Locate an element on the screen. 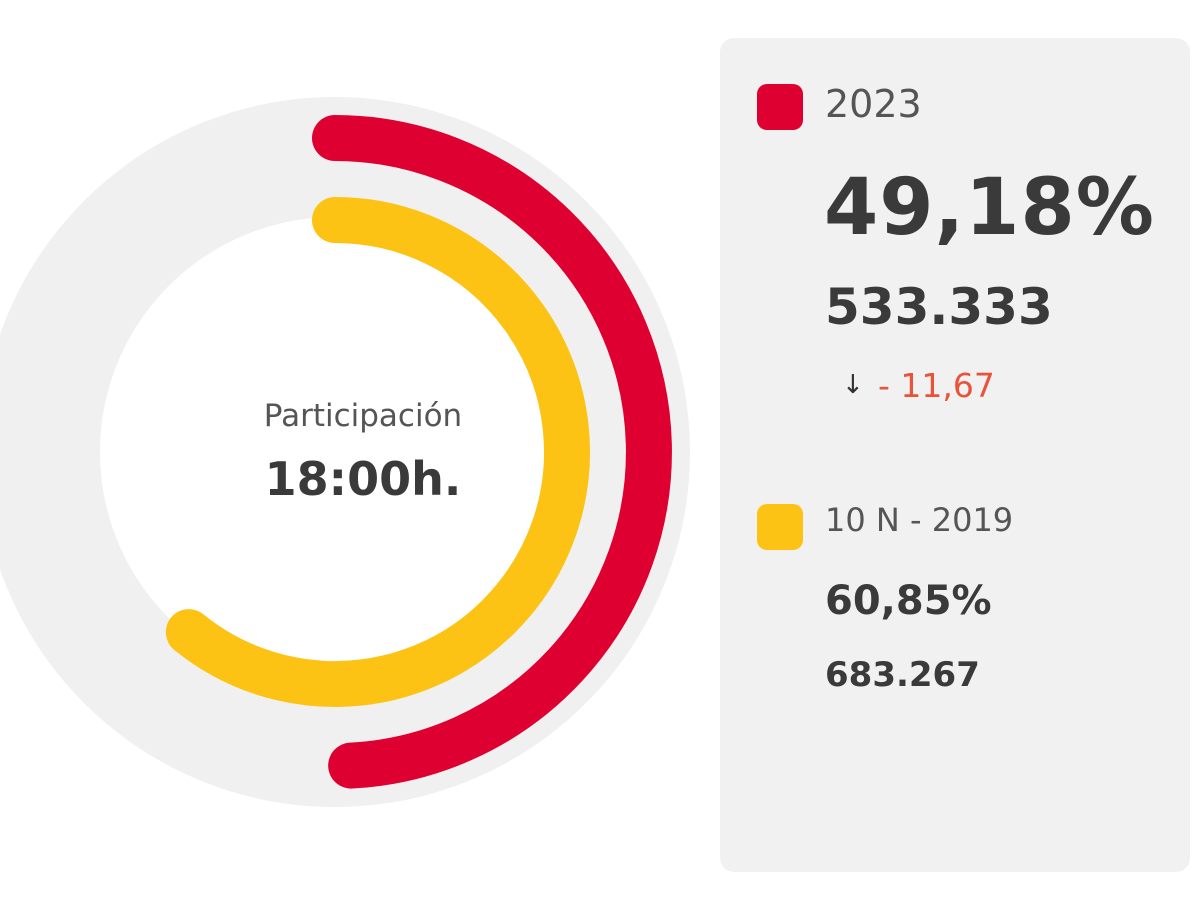  count-2019: 683.267 is located at coordinates (902, 675).